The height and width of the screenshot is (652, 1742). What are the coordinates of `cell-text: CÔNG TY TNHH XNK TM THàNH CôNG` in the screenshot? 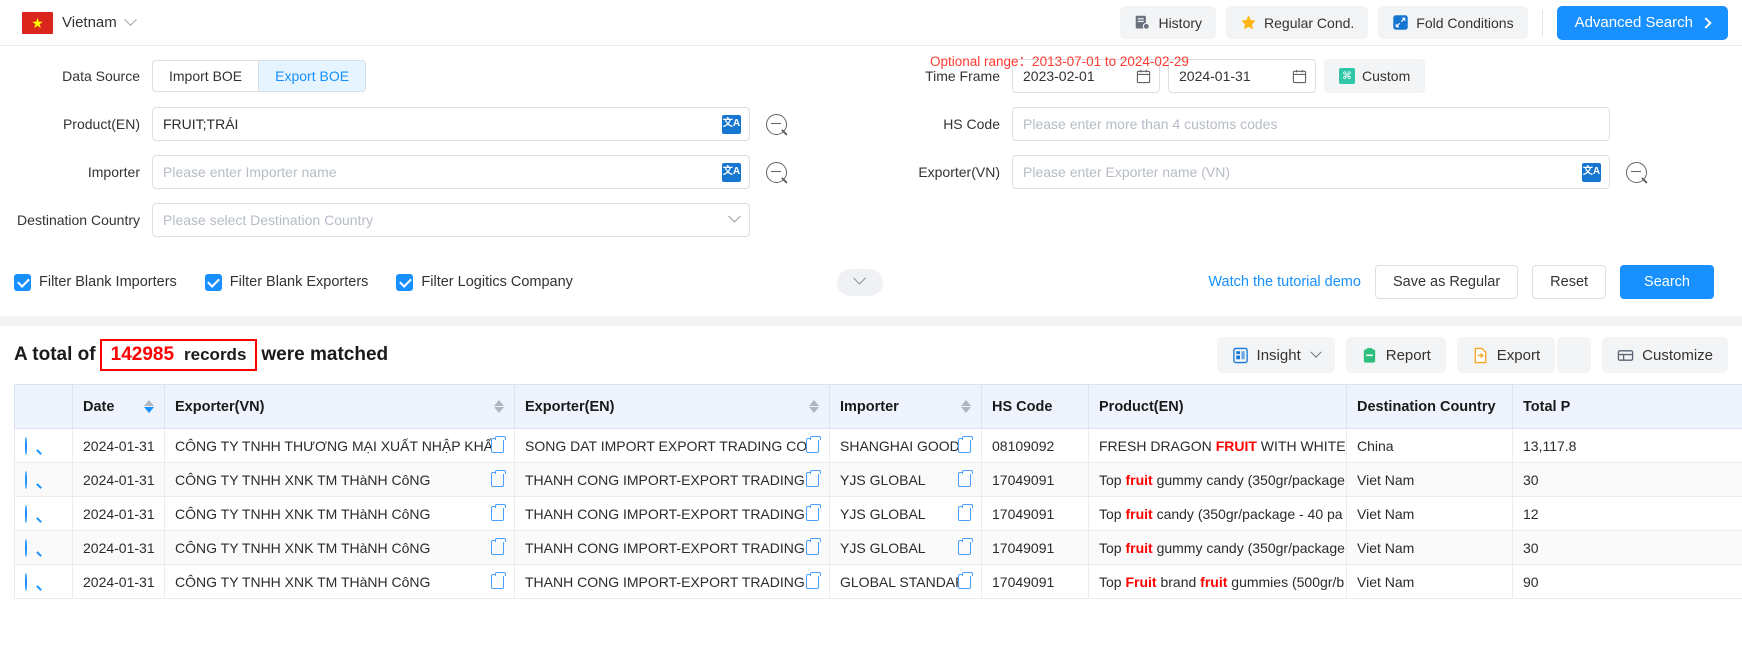 It's located at (303, 479).